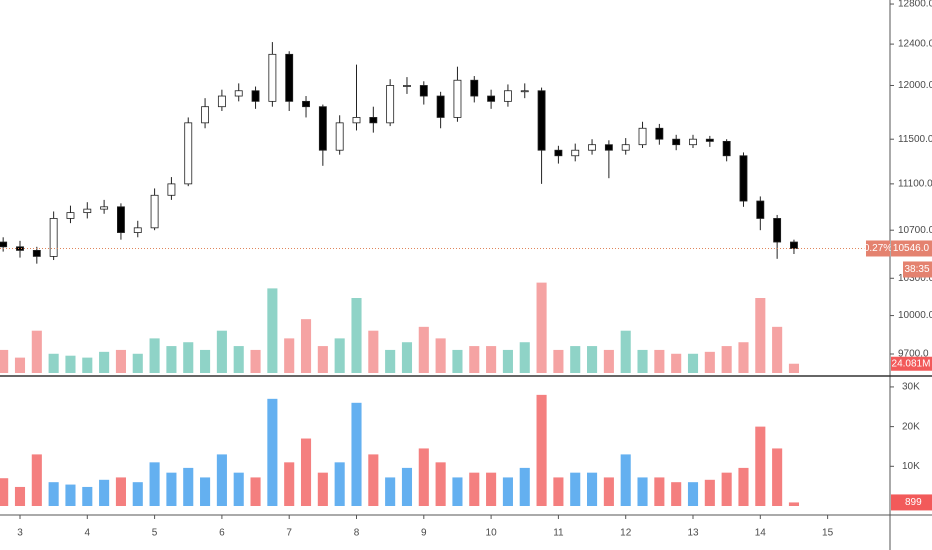 This screenshot has height=550, width=932. What do you see at coordinates (915, 315) in the screenshot?
I see `y-tick-label: 10000.0` at bounding box center [915, 315].